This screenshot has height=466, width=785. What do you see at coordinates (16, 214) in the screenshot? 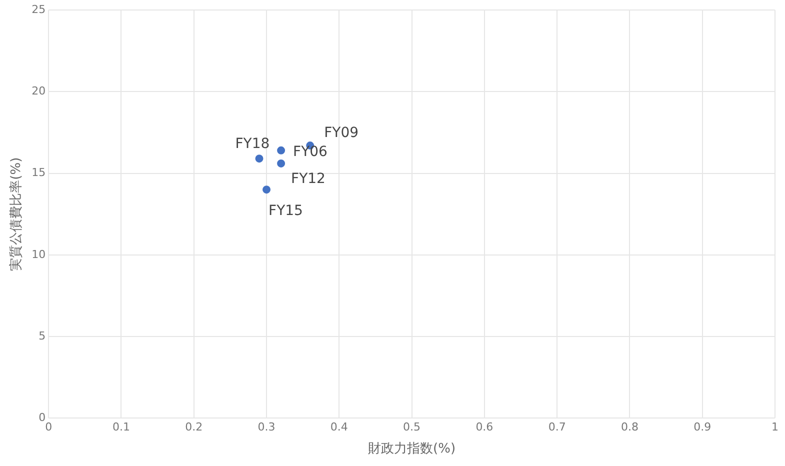
I see `y-axis-title: 実質公債費比率(%)` at bounding box center [16, 214].